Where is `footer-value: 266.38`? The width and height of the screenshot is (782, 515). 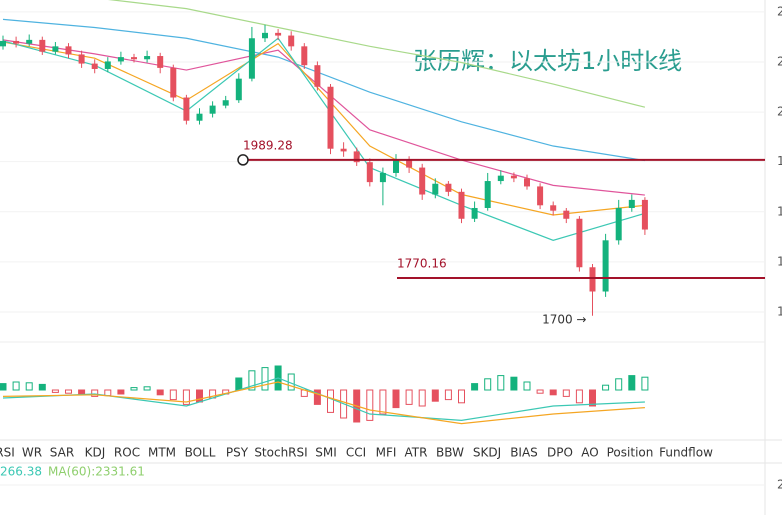
footer-value: 266.38 is located at coordinates (21, 472).